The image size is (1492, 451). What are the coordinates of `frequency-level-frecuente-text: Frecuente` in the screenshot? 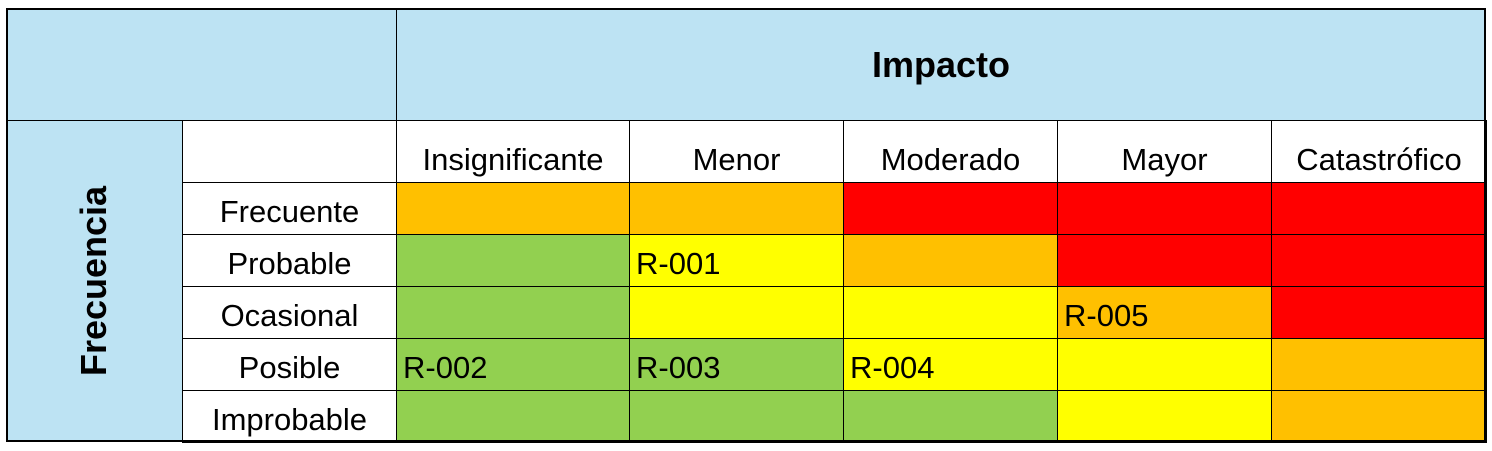 It's located at (289, 211).